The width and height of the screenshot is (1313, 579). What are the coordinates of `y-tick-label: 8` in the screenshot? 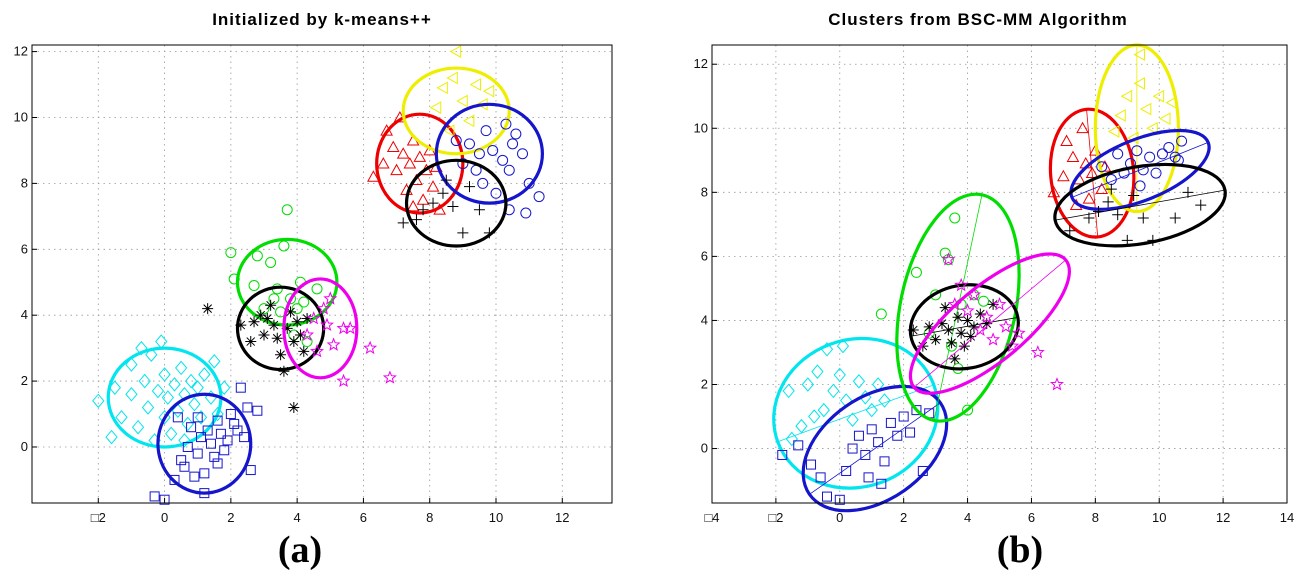 It's located at (24, 182).